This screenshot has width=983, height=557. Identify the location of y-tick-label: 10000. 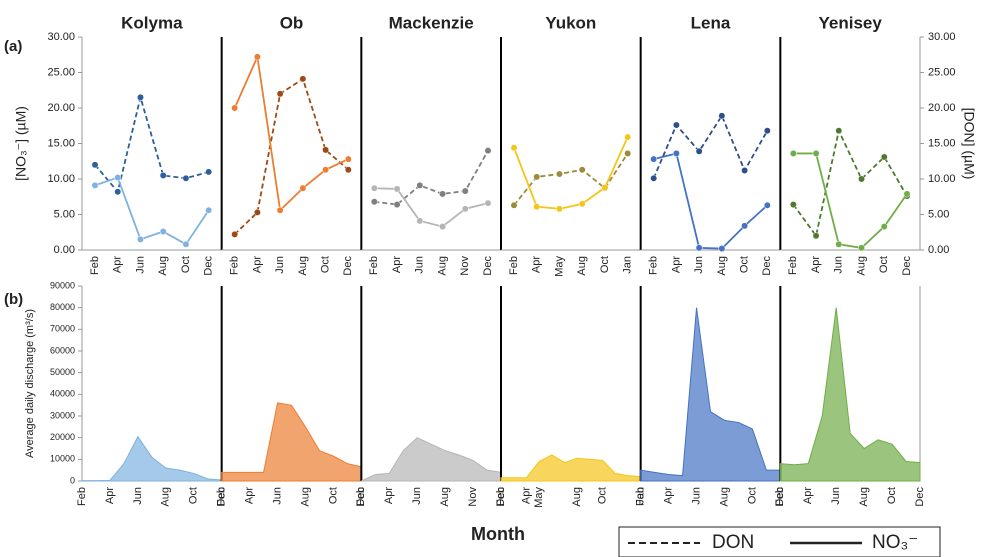
(62, 459).